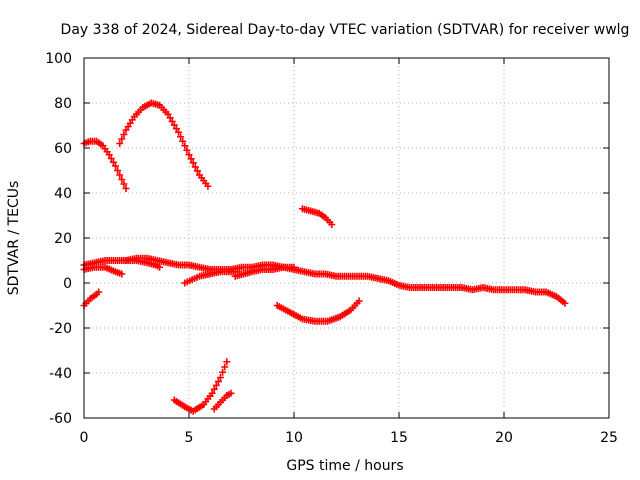 The height and width of the screenshot is (480, 640). What do you see at coordinates (189, 438) in the screenshot?
I see `x-tick-label: 5` at bounding box center [189, 438].